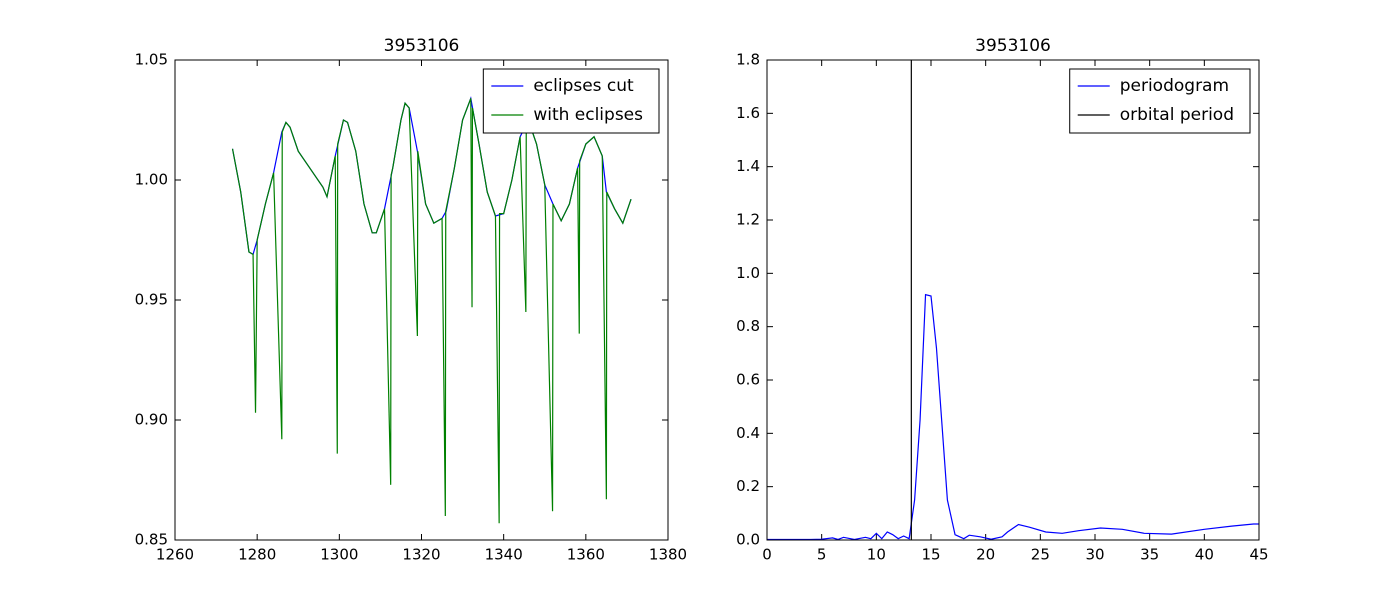  What do you see at coordinates (588, 115) in the screenshot?
I see `legend-label: with eclipses` at bounding box center [588, 115].